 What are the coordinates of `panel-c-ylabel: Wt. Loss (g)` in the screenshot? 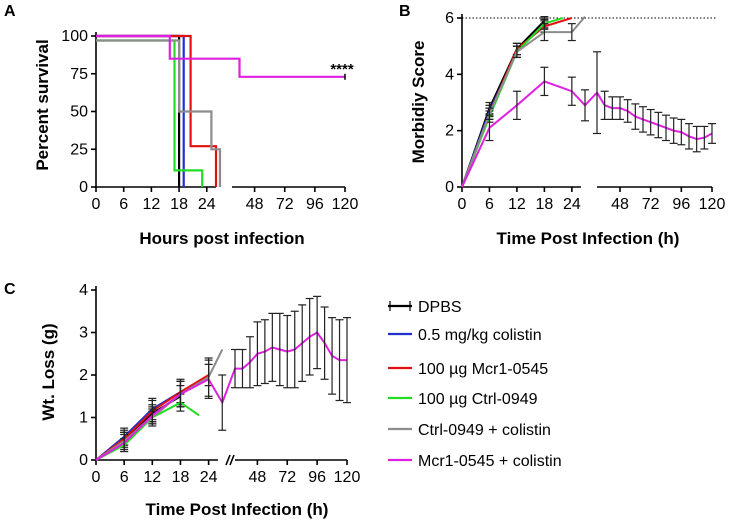 It's located at (48, 371).